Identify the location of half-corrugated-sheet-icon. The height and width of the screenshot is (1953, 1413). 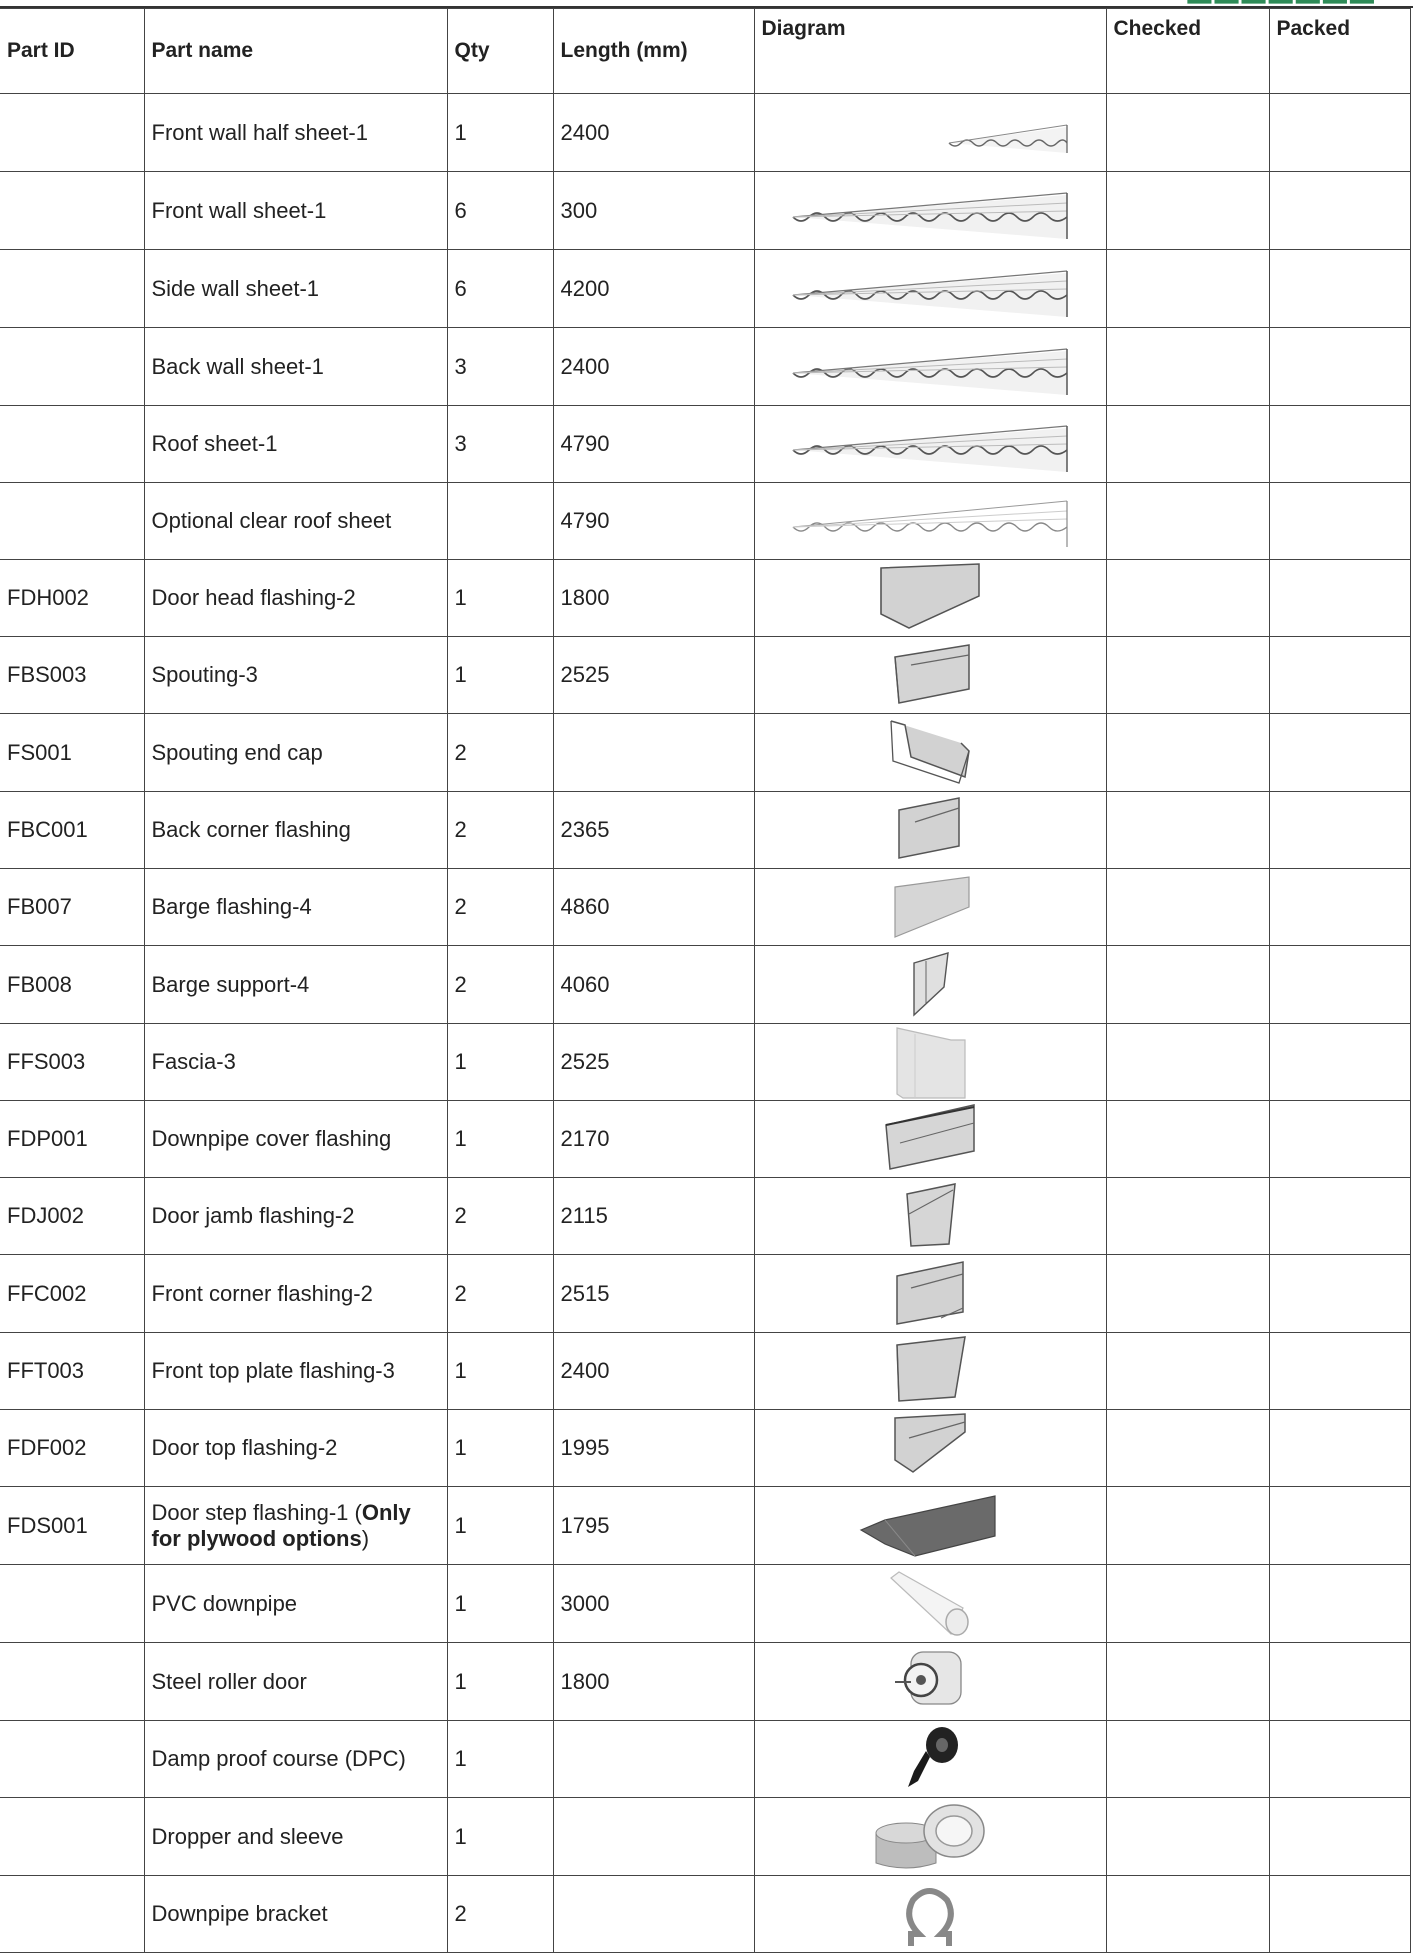
(930, 133).